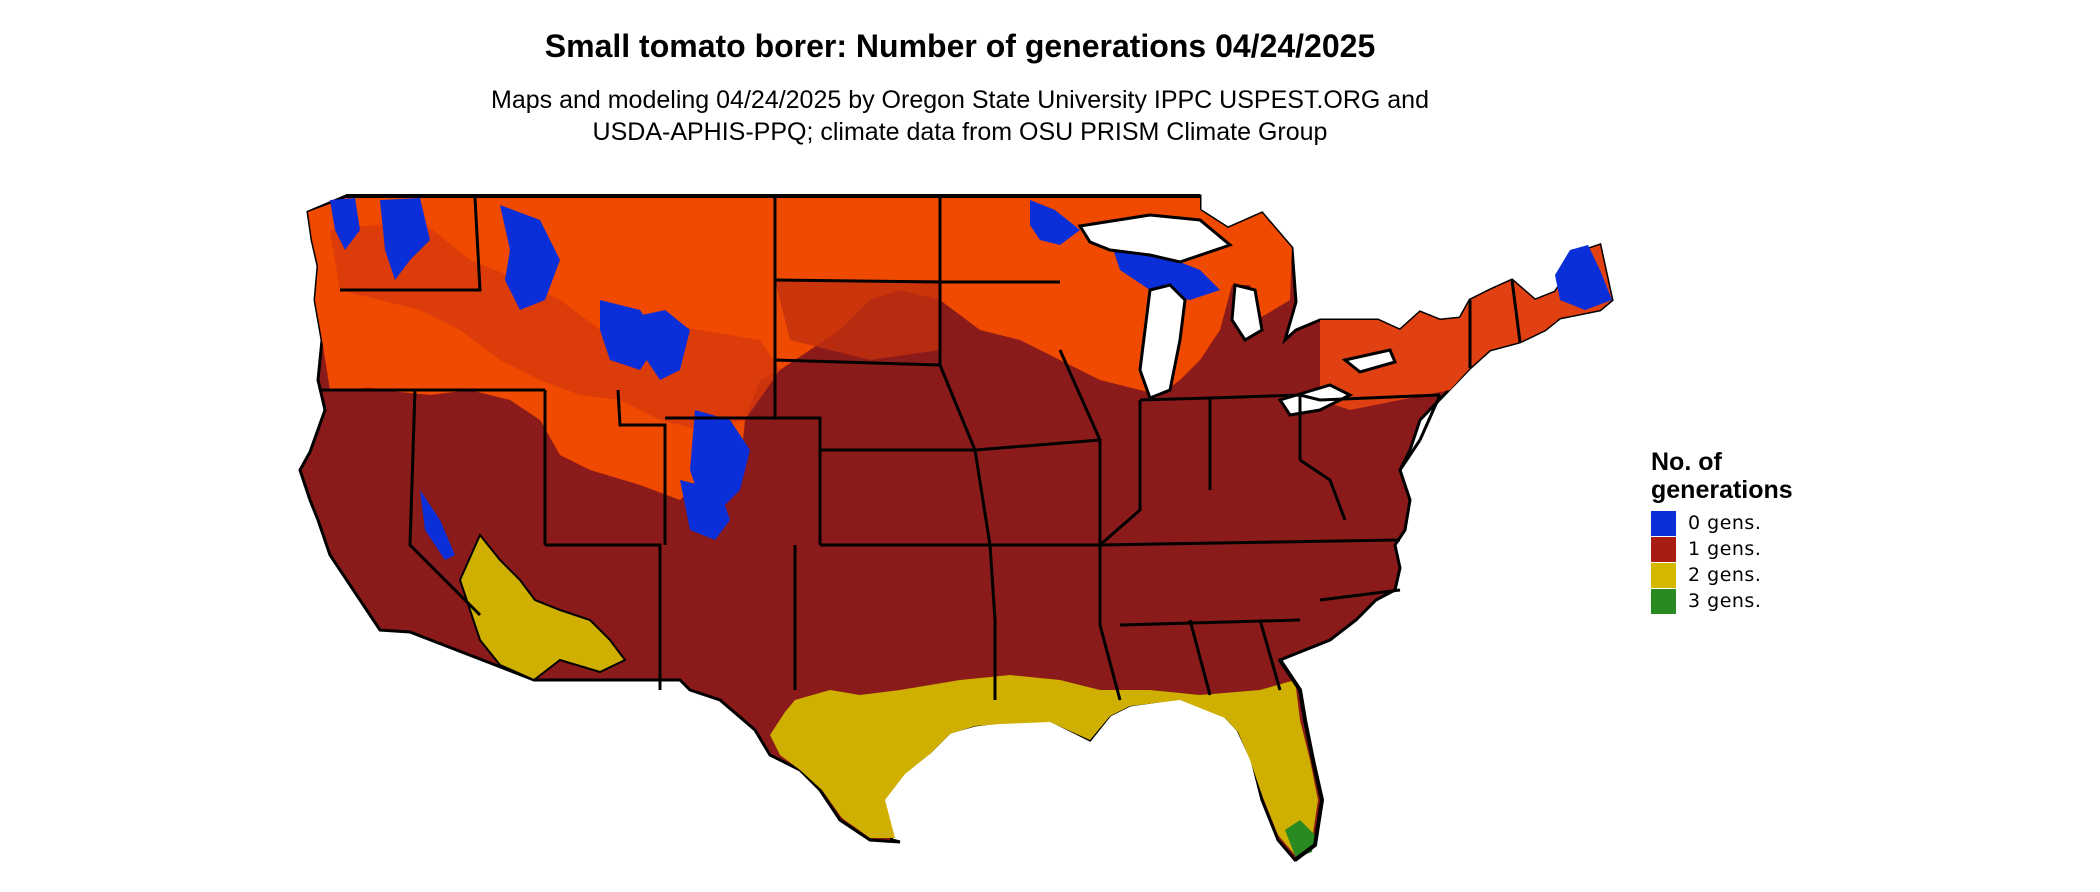  Describe the element at coordinates (1725, 523) in the screenshot. I see `legend-label: 0 gens.` at that location.